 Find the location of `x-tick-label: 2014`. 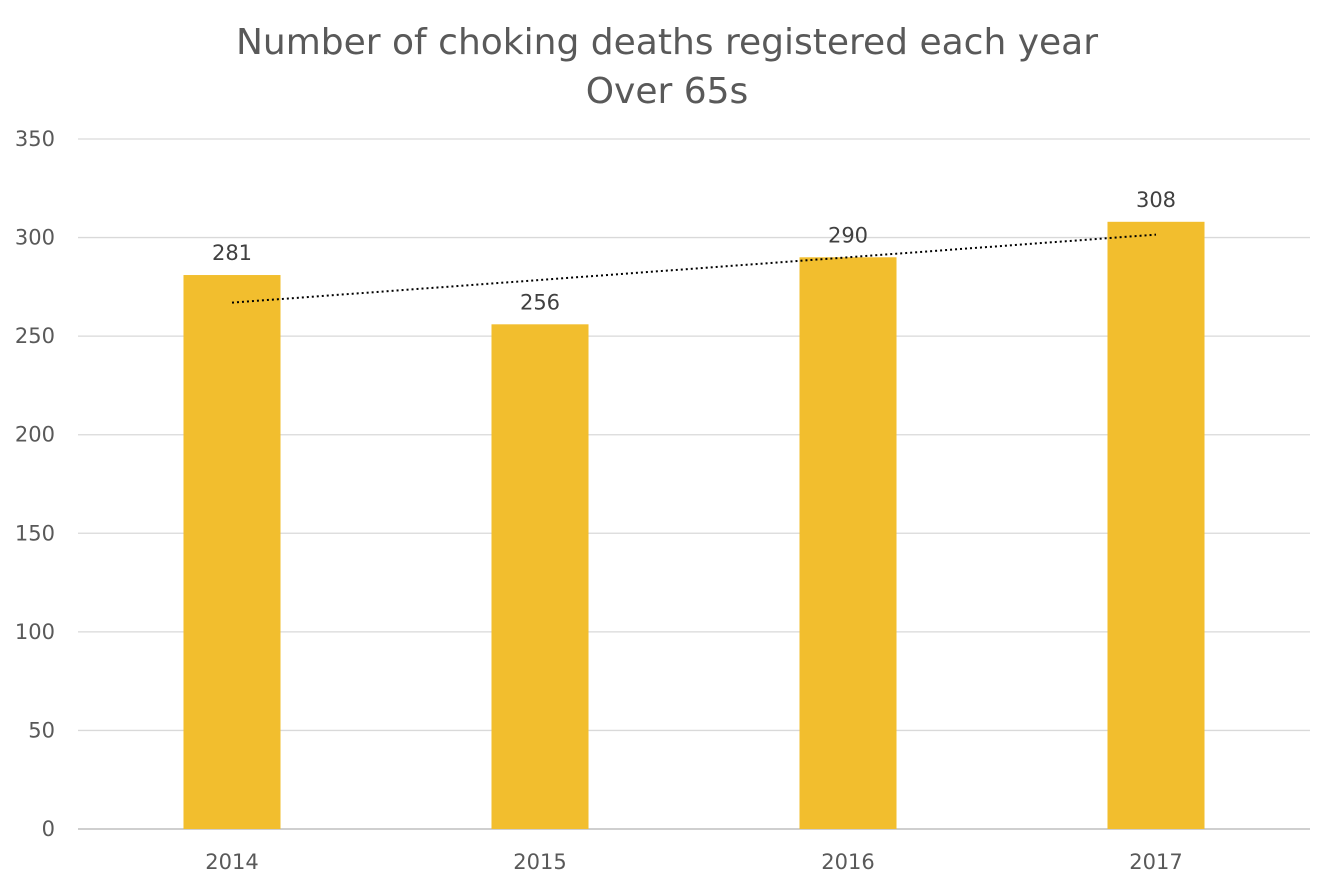

x-tick-label: 2014 is located at coordinates (231, 862).